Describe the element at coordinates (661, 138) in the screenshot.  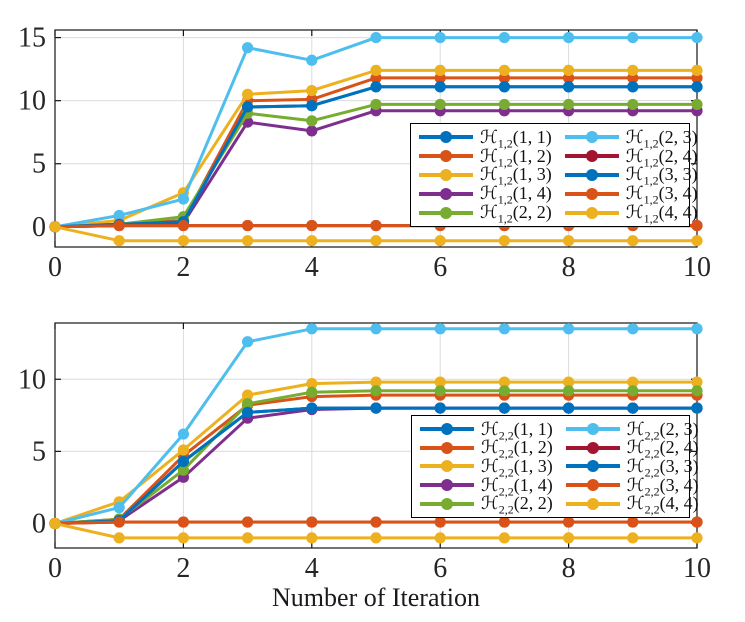
I see `legend-label: ℋ1,2(2, 3)` at that location.